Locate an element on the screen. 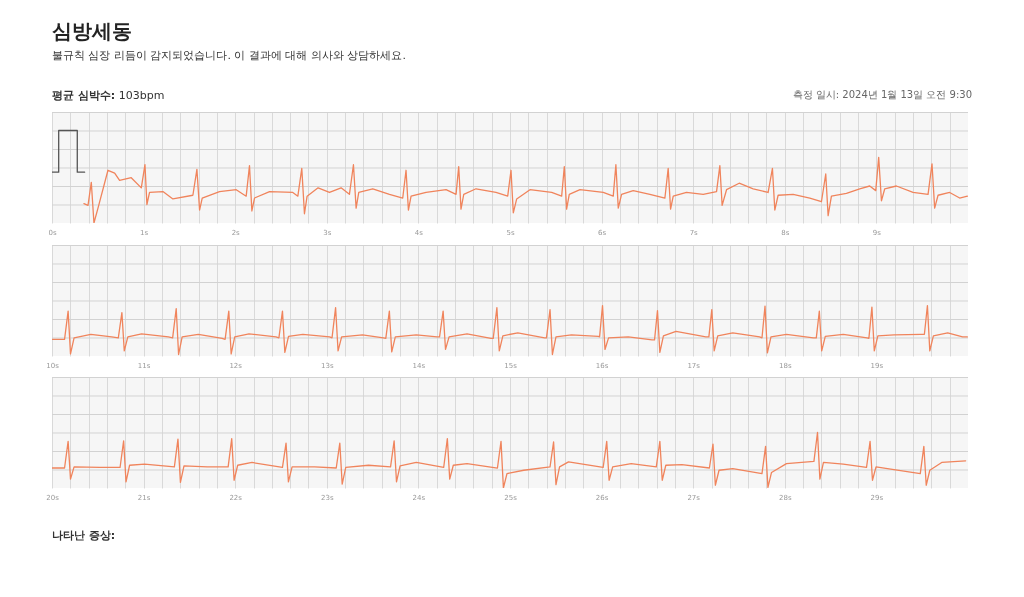 The image size is (1024, 597). text: 측정 일시: 2024년 1월 13일 오전 9:30 is located at coordinates (882, 95).